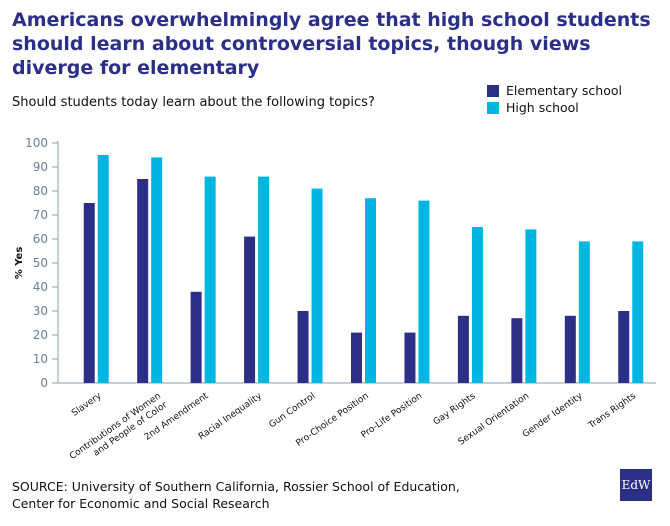  I want to click on legend: Elementary school High school, so click(554, 99).